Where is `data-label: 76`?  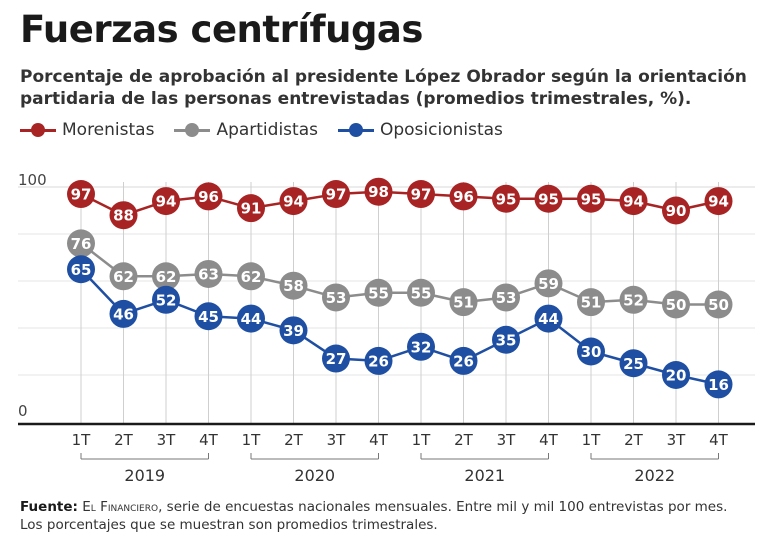 data-label: 76 is located at coordinates (81, 244).